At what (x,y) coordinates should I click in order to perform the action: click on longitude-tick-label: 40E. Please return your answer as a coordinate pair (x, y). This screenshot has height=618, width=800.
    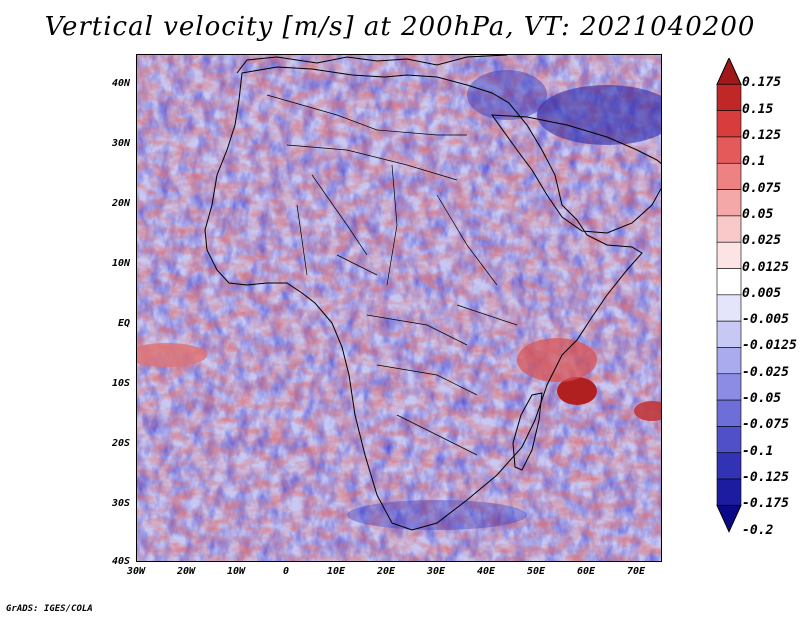
    Looking at the image, I should click on (486, 571).